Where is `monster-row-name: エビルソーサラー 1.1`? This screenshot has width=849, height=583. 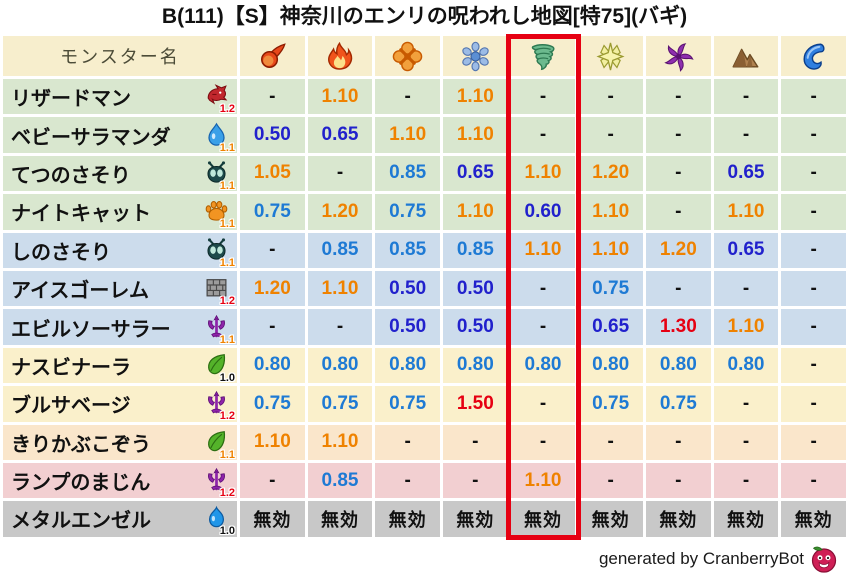 monster-row-name: エビルソーサラー 1.1 is located at coordinates (120, 327).